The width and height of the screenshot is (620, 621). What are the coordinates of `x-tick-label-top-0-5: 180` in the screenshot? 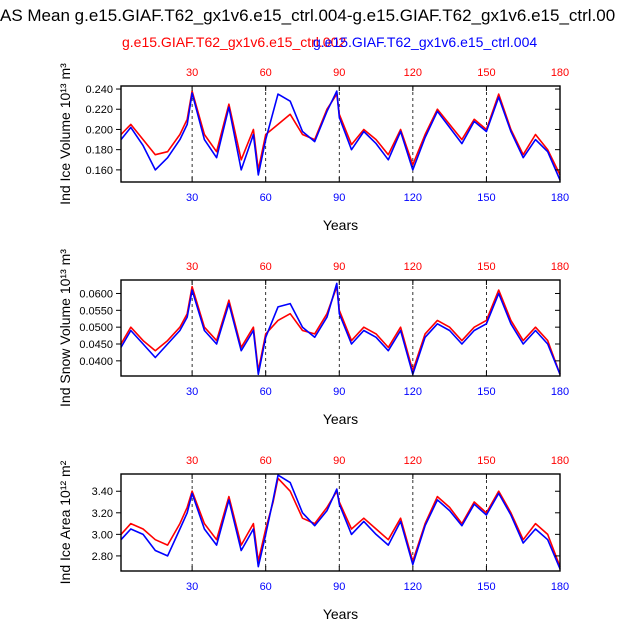 It's located at (560, 73).